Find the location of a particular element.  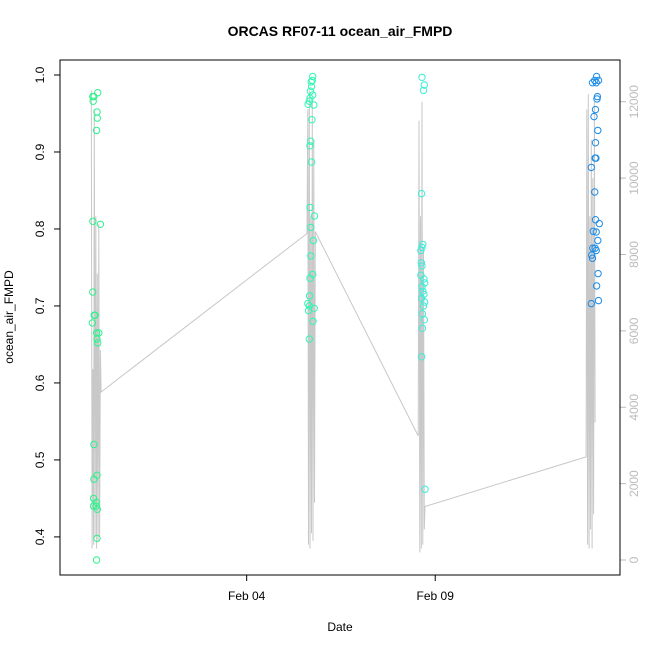

y2-tick-label: 6000 is located at coordinates (634, 330).